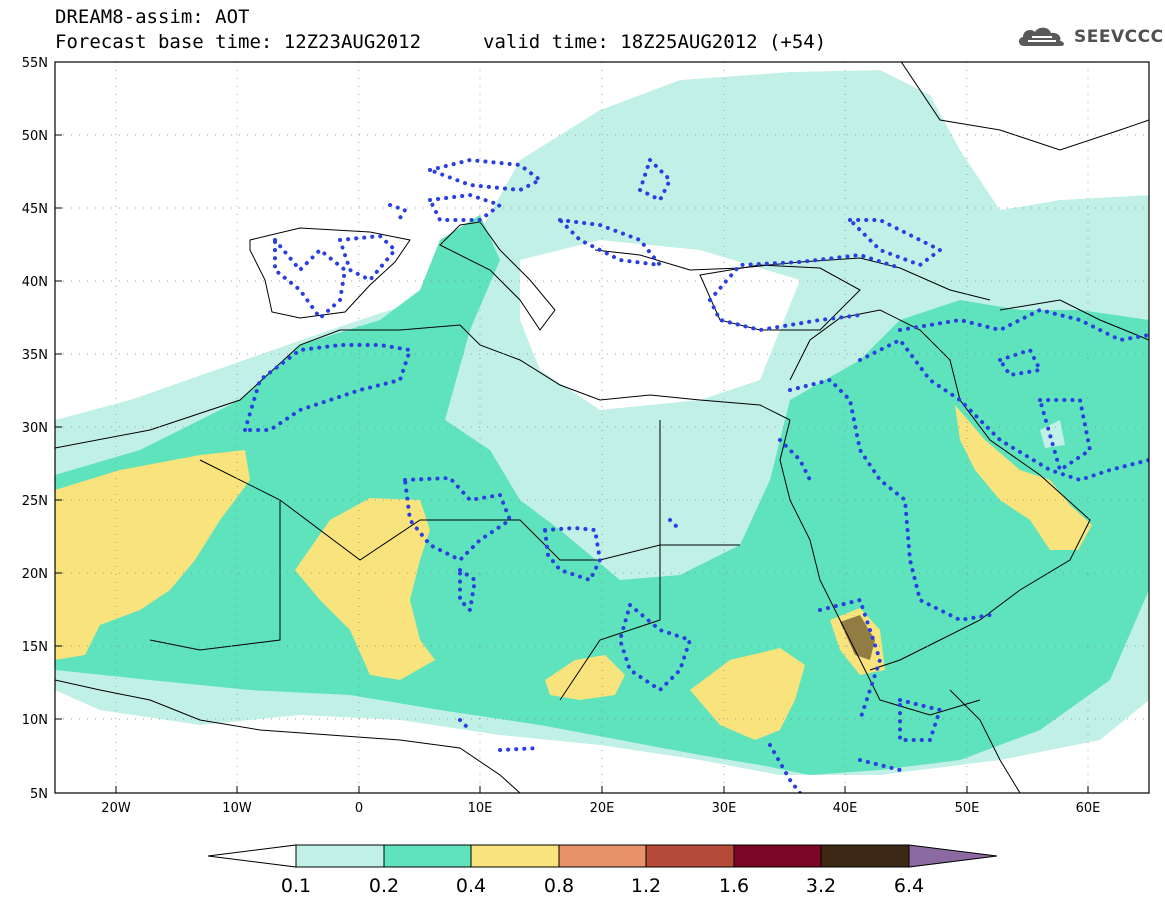 The width and height of the screenshot is (1165, 905). I want to click on lon-label: 20E, so click(602, 808).